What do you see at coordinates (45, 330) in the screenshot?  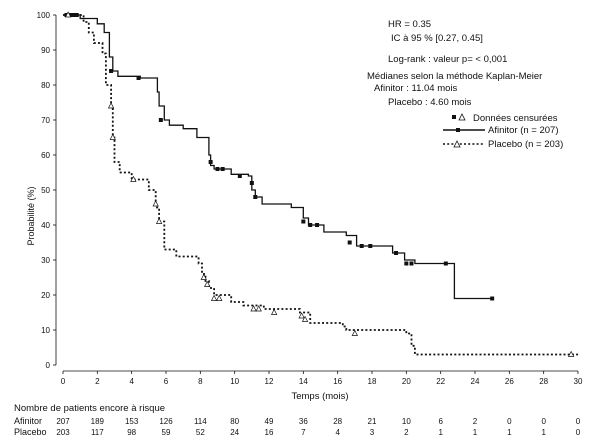 I see `y-tick-label: 10` at bounding box center [45, 330].